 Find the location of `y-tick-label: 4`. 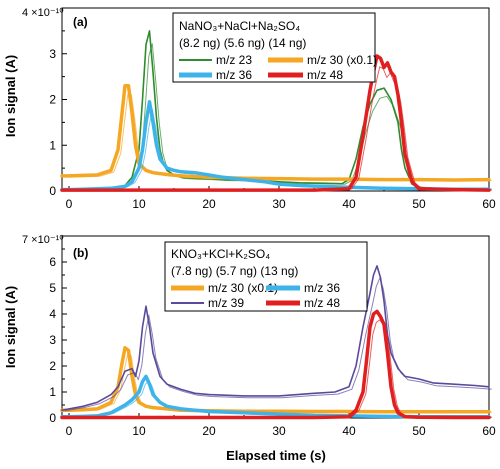

y-tick-label: 4 is located at coordinates (52, 314).